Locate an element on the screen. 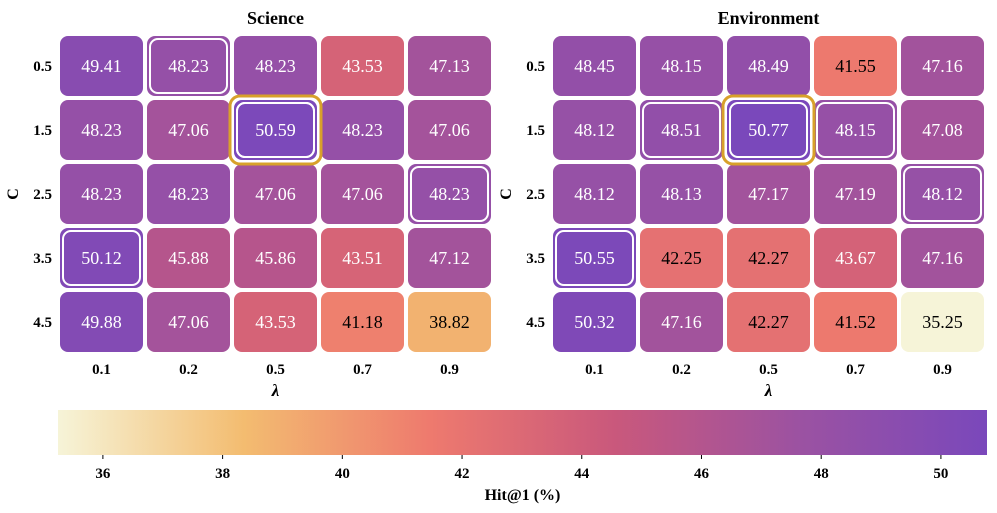 This screenshot has height=513, width=997. panel-title: Science is located at coordinates (275, 18).